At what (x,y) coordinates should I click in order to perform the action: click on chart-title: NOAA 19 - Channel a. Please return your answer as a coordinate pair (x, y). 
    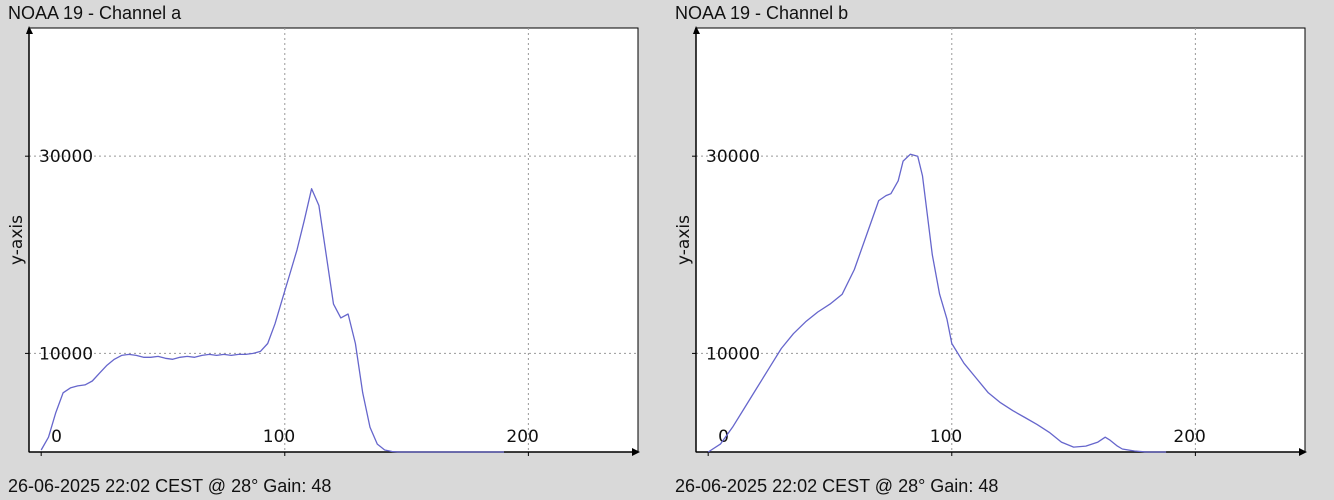
    Looking at the image, I should click on (95, 13).